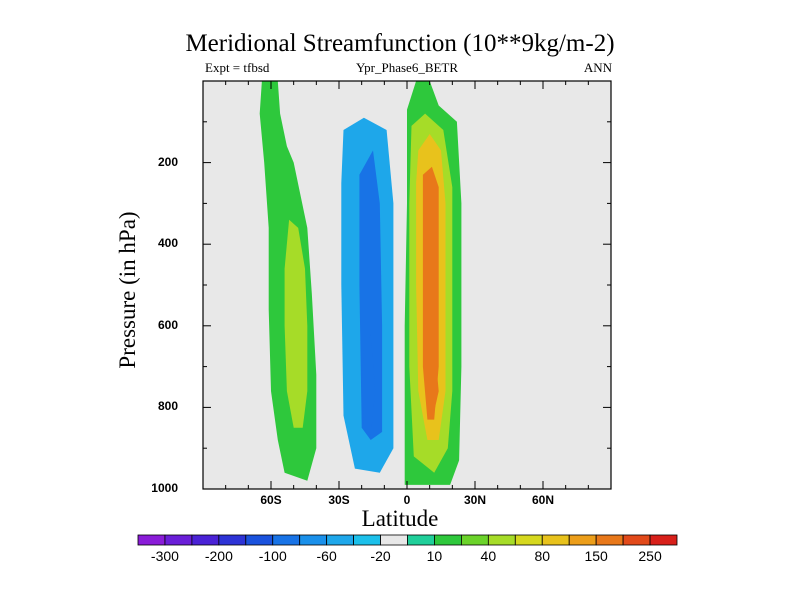 The image size is (800, 600). I want to click on x-tick-label: 60S, so click(271, 500).